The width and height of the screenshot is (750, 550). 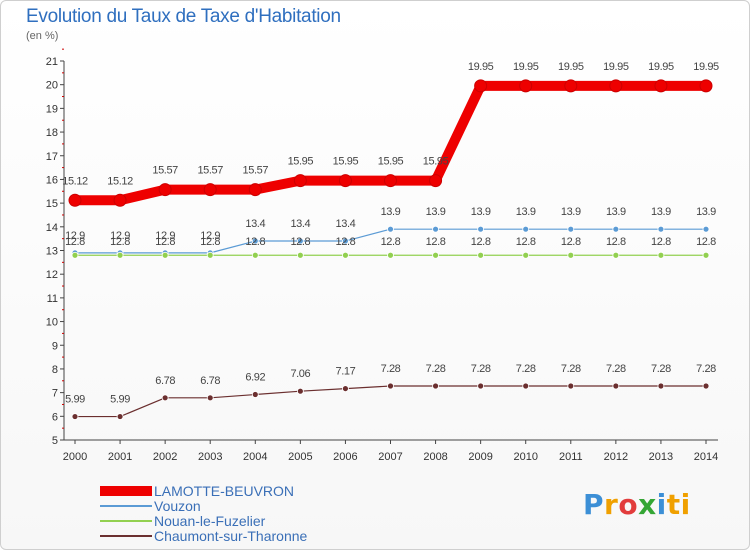 I want to click on y-tick-label: 6, so click(x=55, y=417).